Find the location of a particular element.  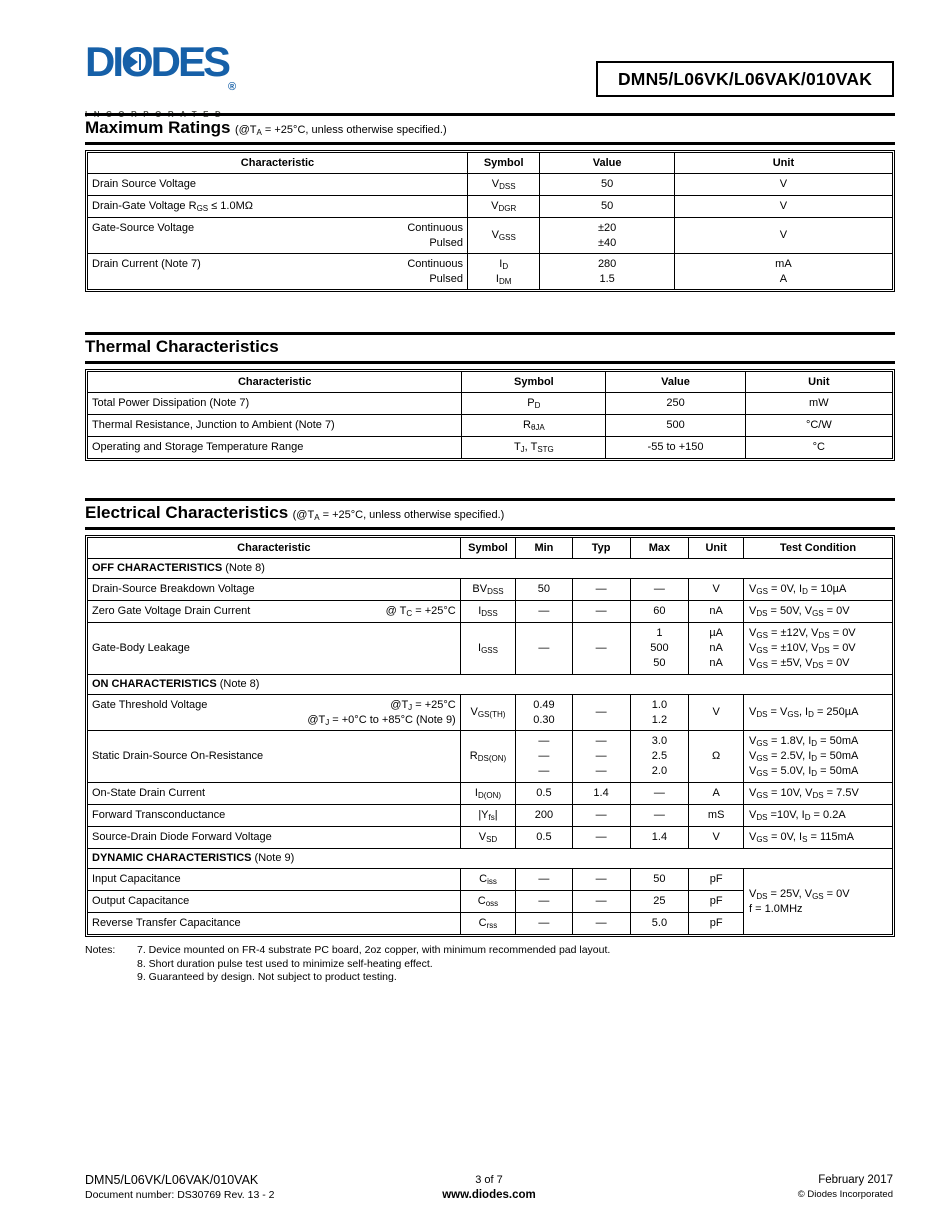

table-section-row: DYNAMIC CHARACTERISTICS (Note 9) is located at coordinates (490, 858).